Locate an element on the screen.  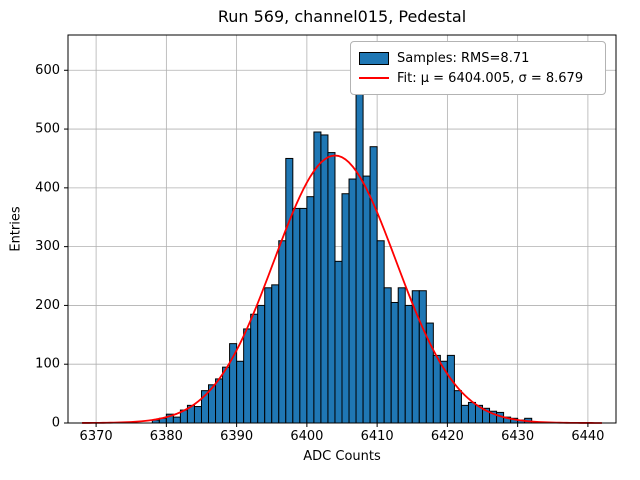
y-tick-label: 300 is located at coordinates (47, 246).